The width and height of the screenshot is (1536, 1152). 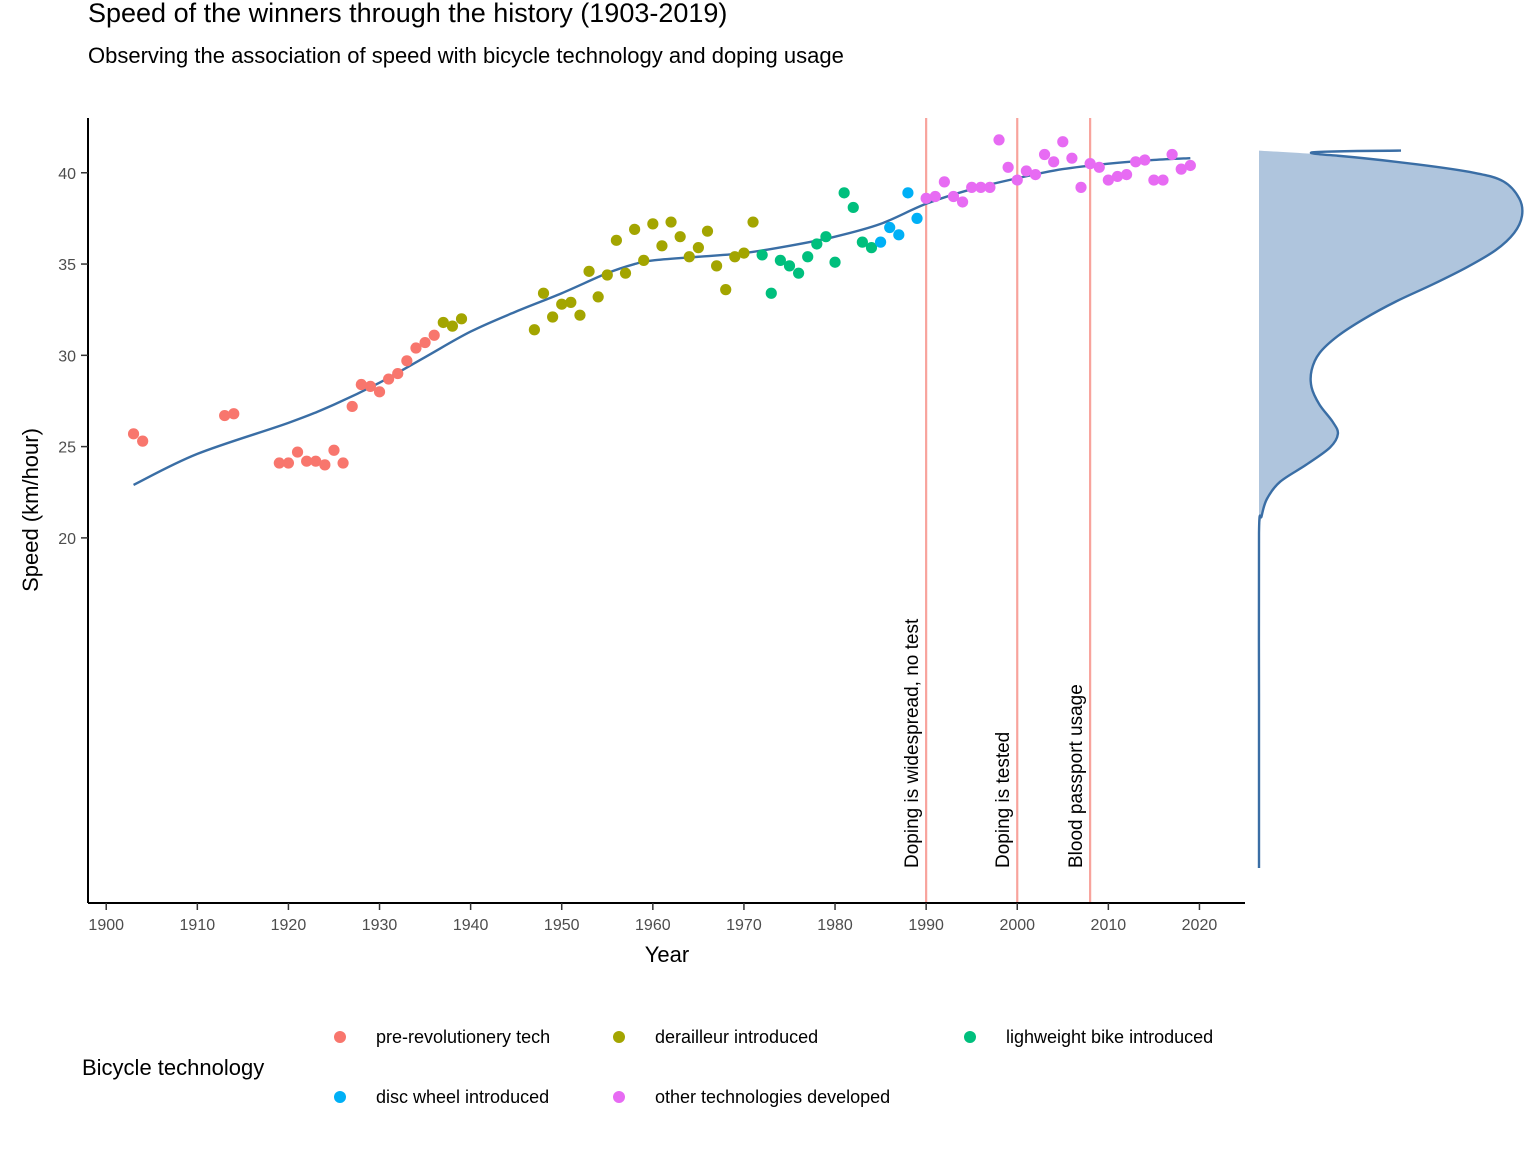 I want to click on x-tick-label: 1940, so click(x=471, y=925).